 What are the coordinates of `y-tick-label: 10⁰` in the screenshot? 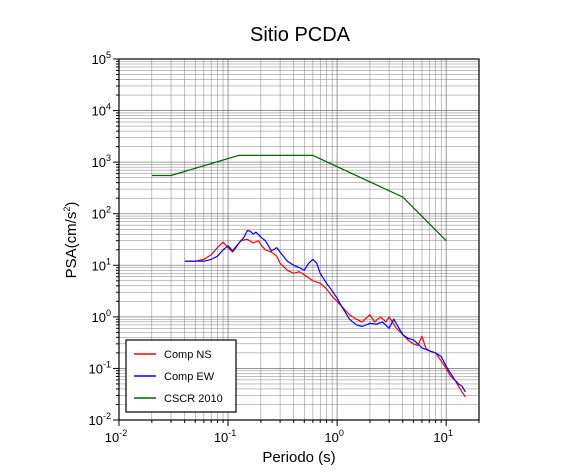 It's located at (101, 316).